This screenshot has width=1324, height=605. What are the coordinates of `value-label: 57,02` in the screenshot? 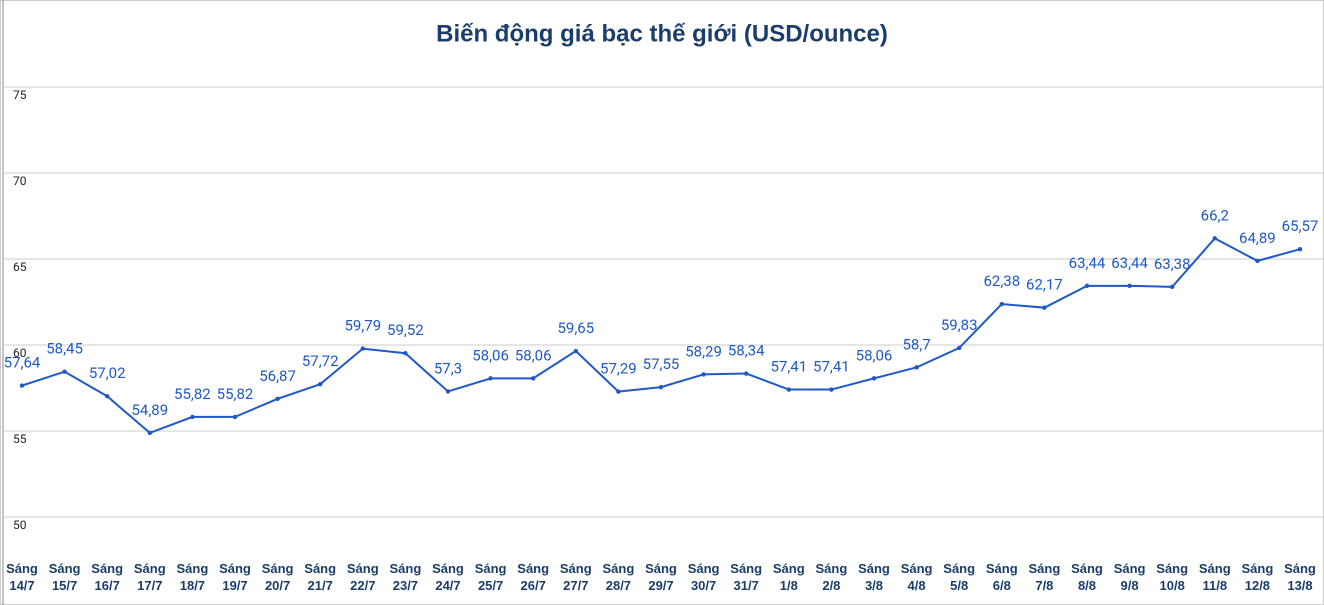 It's located at (107, 373).